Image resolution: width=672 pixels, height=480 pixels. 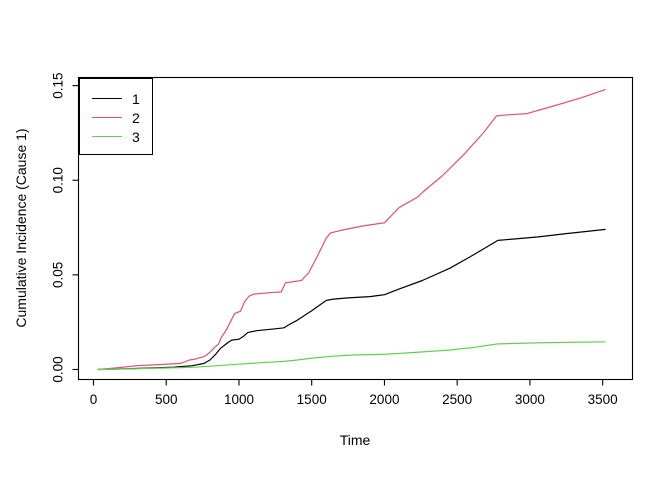 I want to click on x-tick-label: 1000, so click(x=239, y=399).